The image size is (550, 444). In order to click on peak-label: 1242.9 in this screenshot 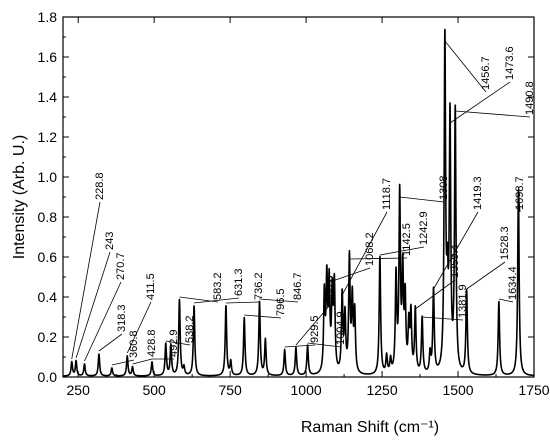, I will do `click(424, 228)`.